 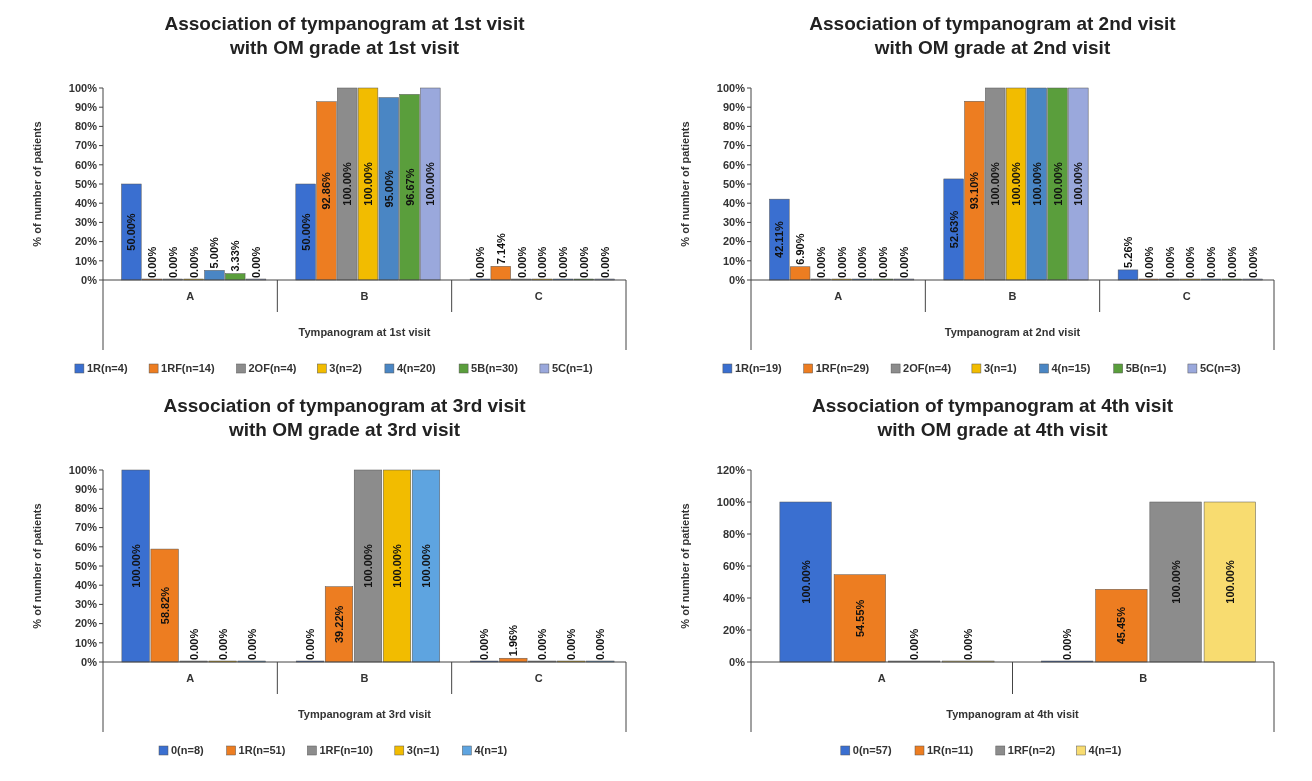 I want to click on data-label: 96.67%, so click(x=409, y=187).